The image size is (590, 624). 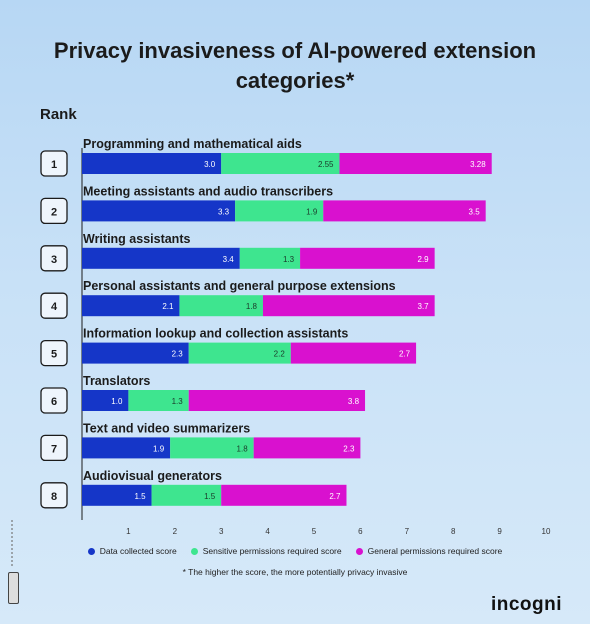 I want to click on license-credit-mark, so click(x=13, y=565).